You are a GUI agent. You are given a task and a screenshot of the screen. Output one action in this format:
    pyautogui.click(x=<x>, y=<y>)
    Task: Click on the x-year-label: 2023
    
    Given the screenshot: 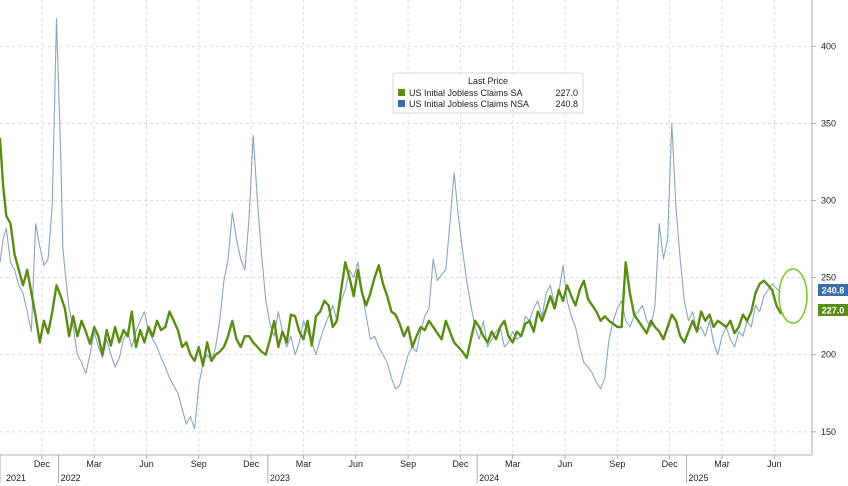 What is the action you would take?
    pyautogui.click(x=280, y=478)
    